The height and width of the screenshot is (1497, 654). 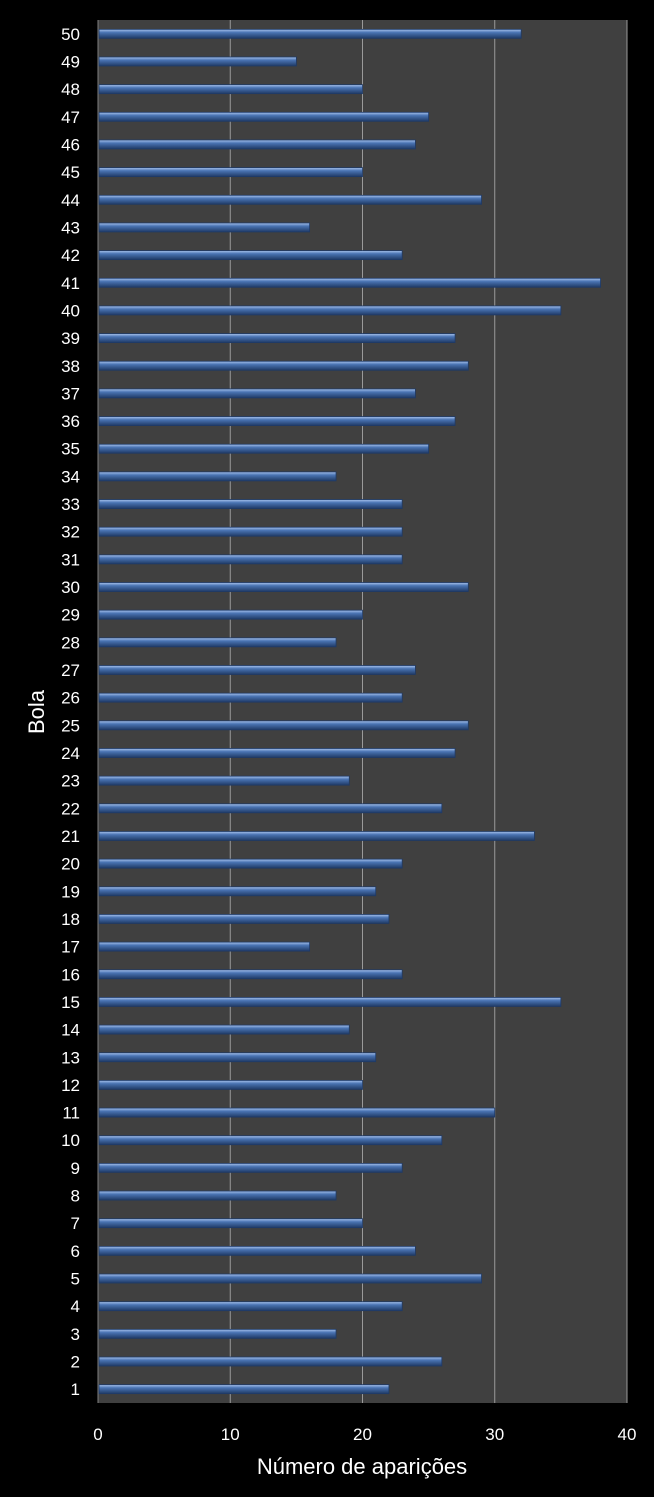 I want to click on y-tick-label: 31, so click(x=70, y=559).